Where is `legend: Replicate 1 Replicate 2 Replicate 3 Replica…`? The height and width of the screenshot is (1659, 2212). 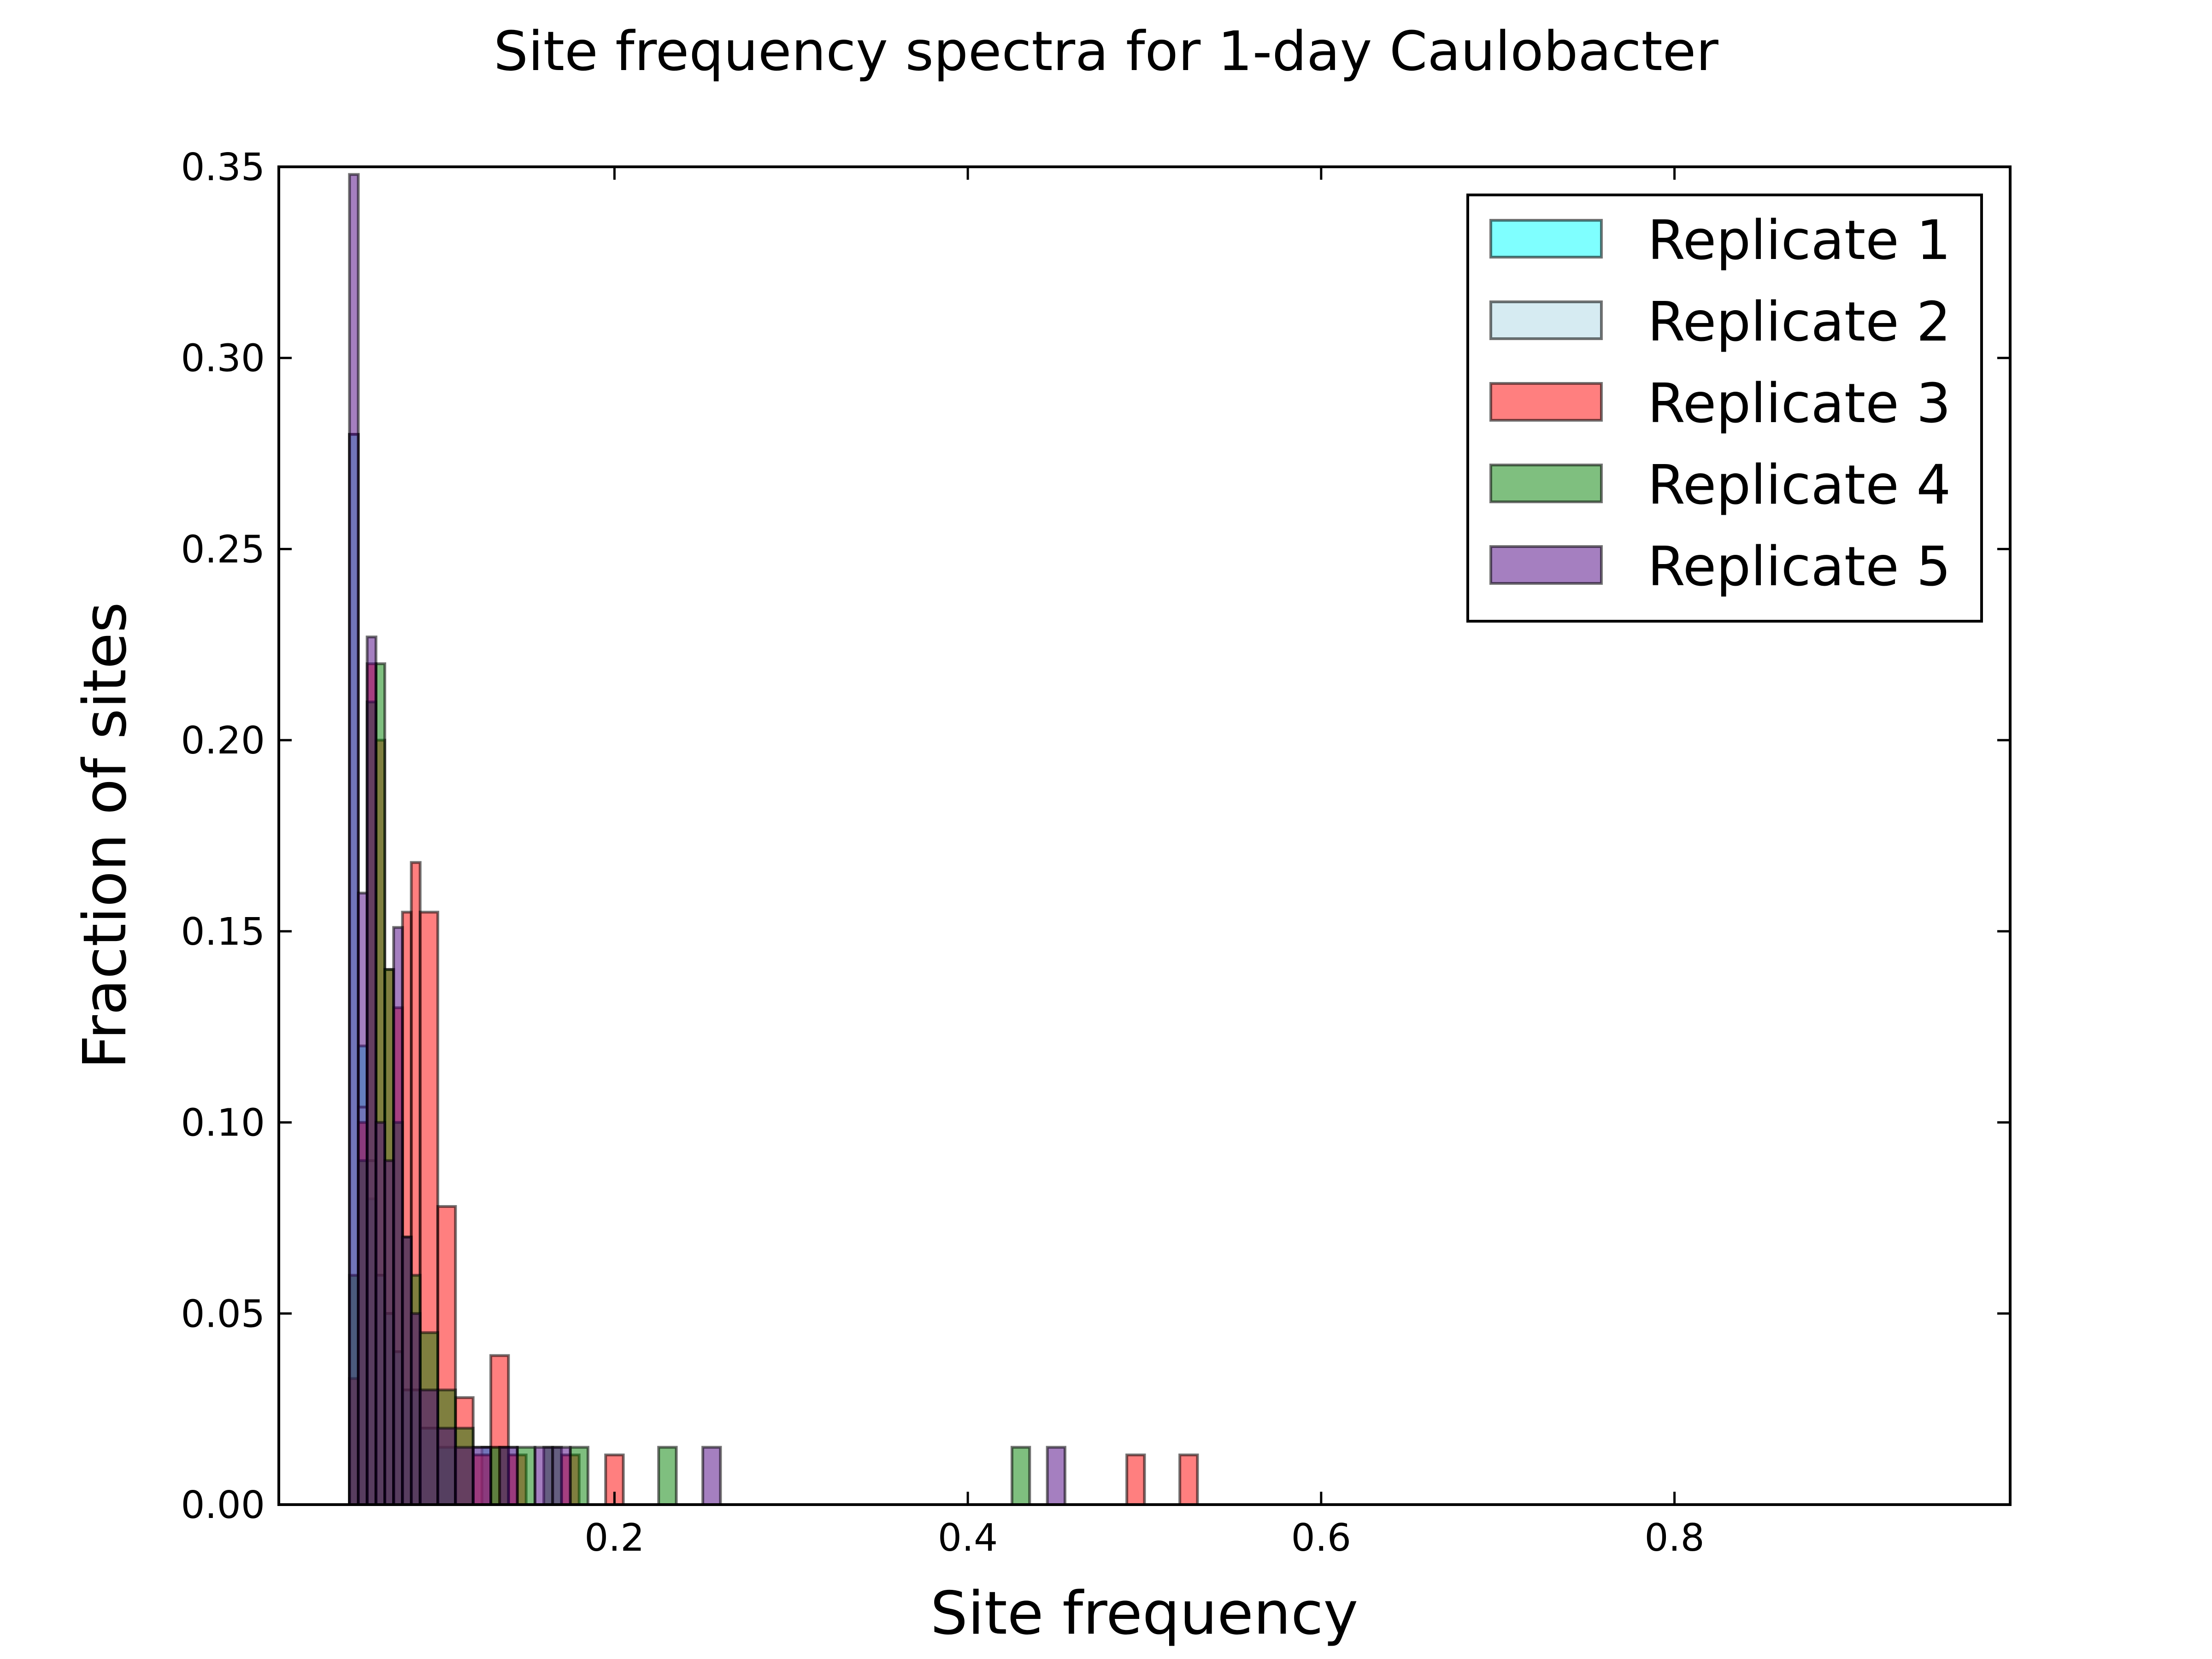
legend: Replicate 1 Replicate 2 Replicate 3 Replica… is located at coordinates (1724, 408).